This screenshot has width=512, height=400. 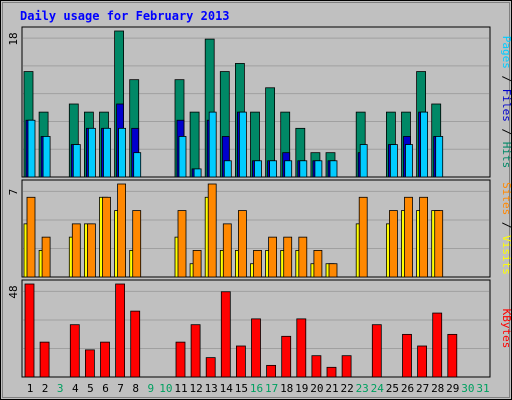 What do you see at coordinates (286, 388) in the screenshot?
I see `x-tick-label-day-18: 18` at bounding box center [286, 388].